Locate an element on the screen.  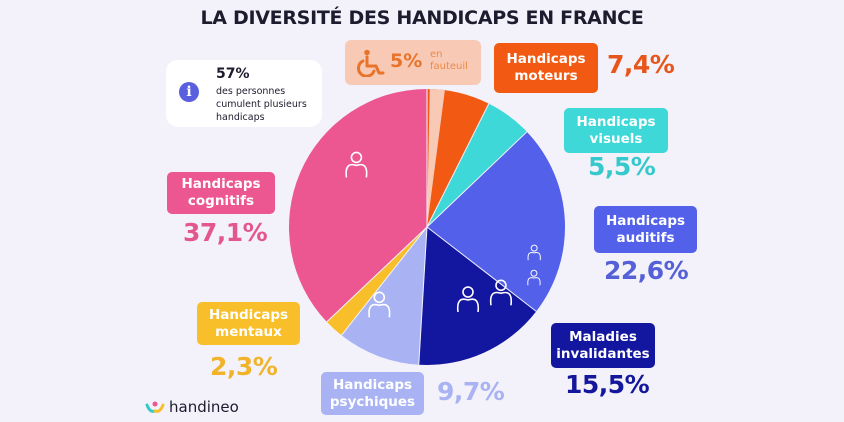
pie-slice-invalidantes is located at coordinates (477, 296).